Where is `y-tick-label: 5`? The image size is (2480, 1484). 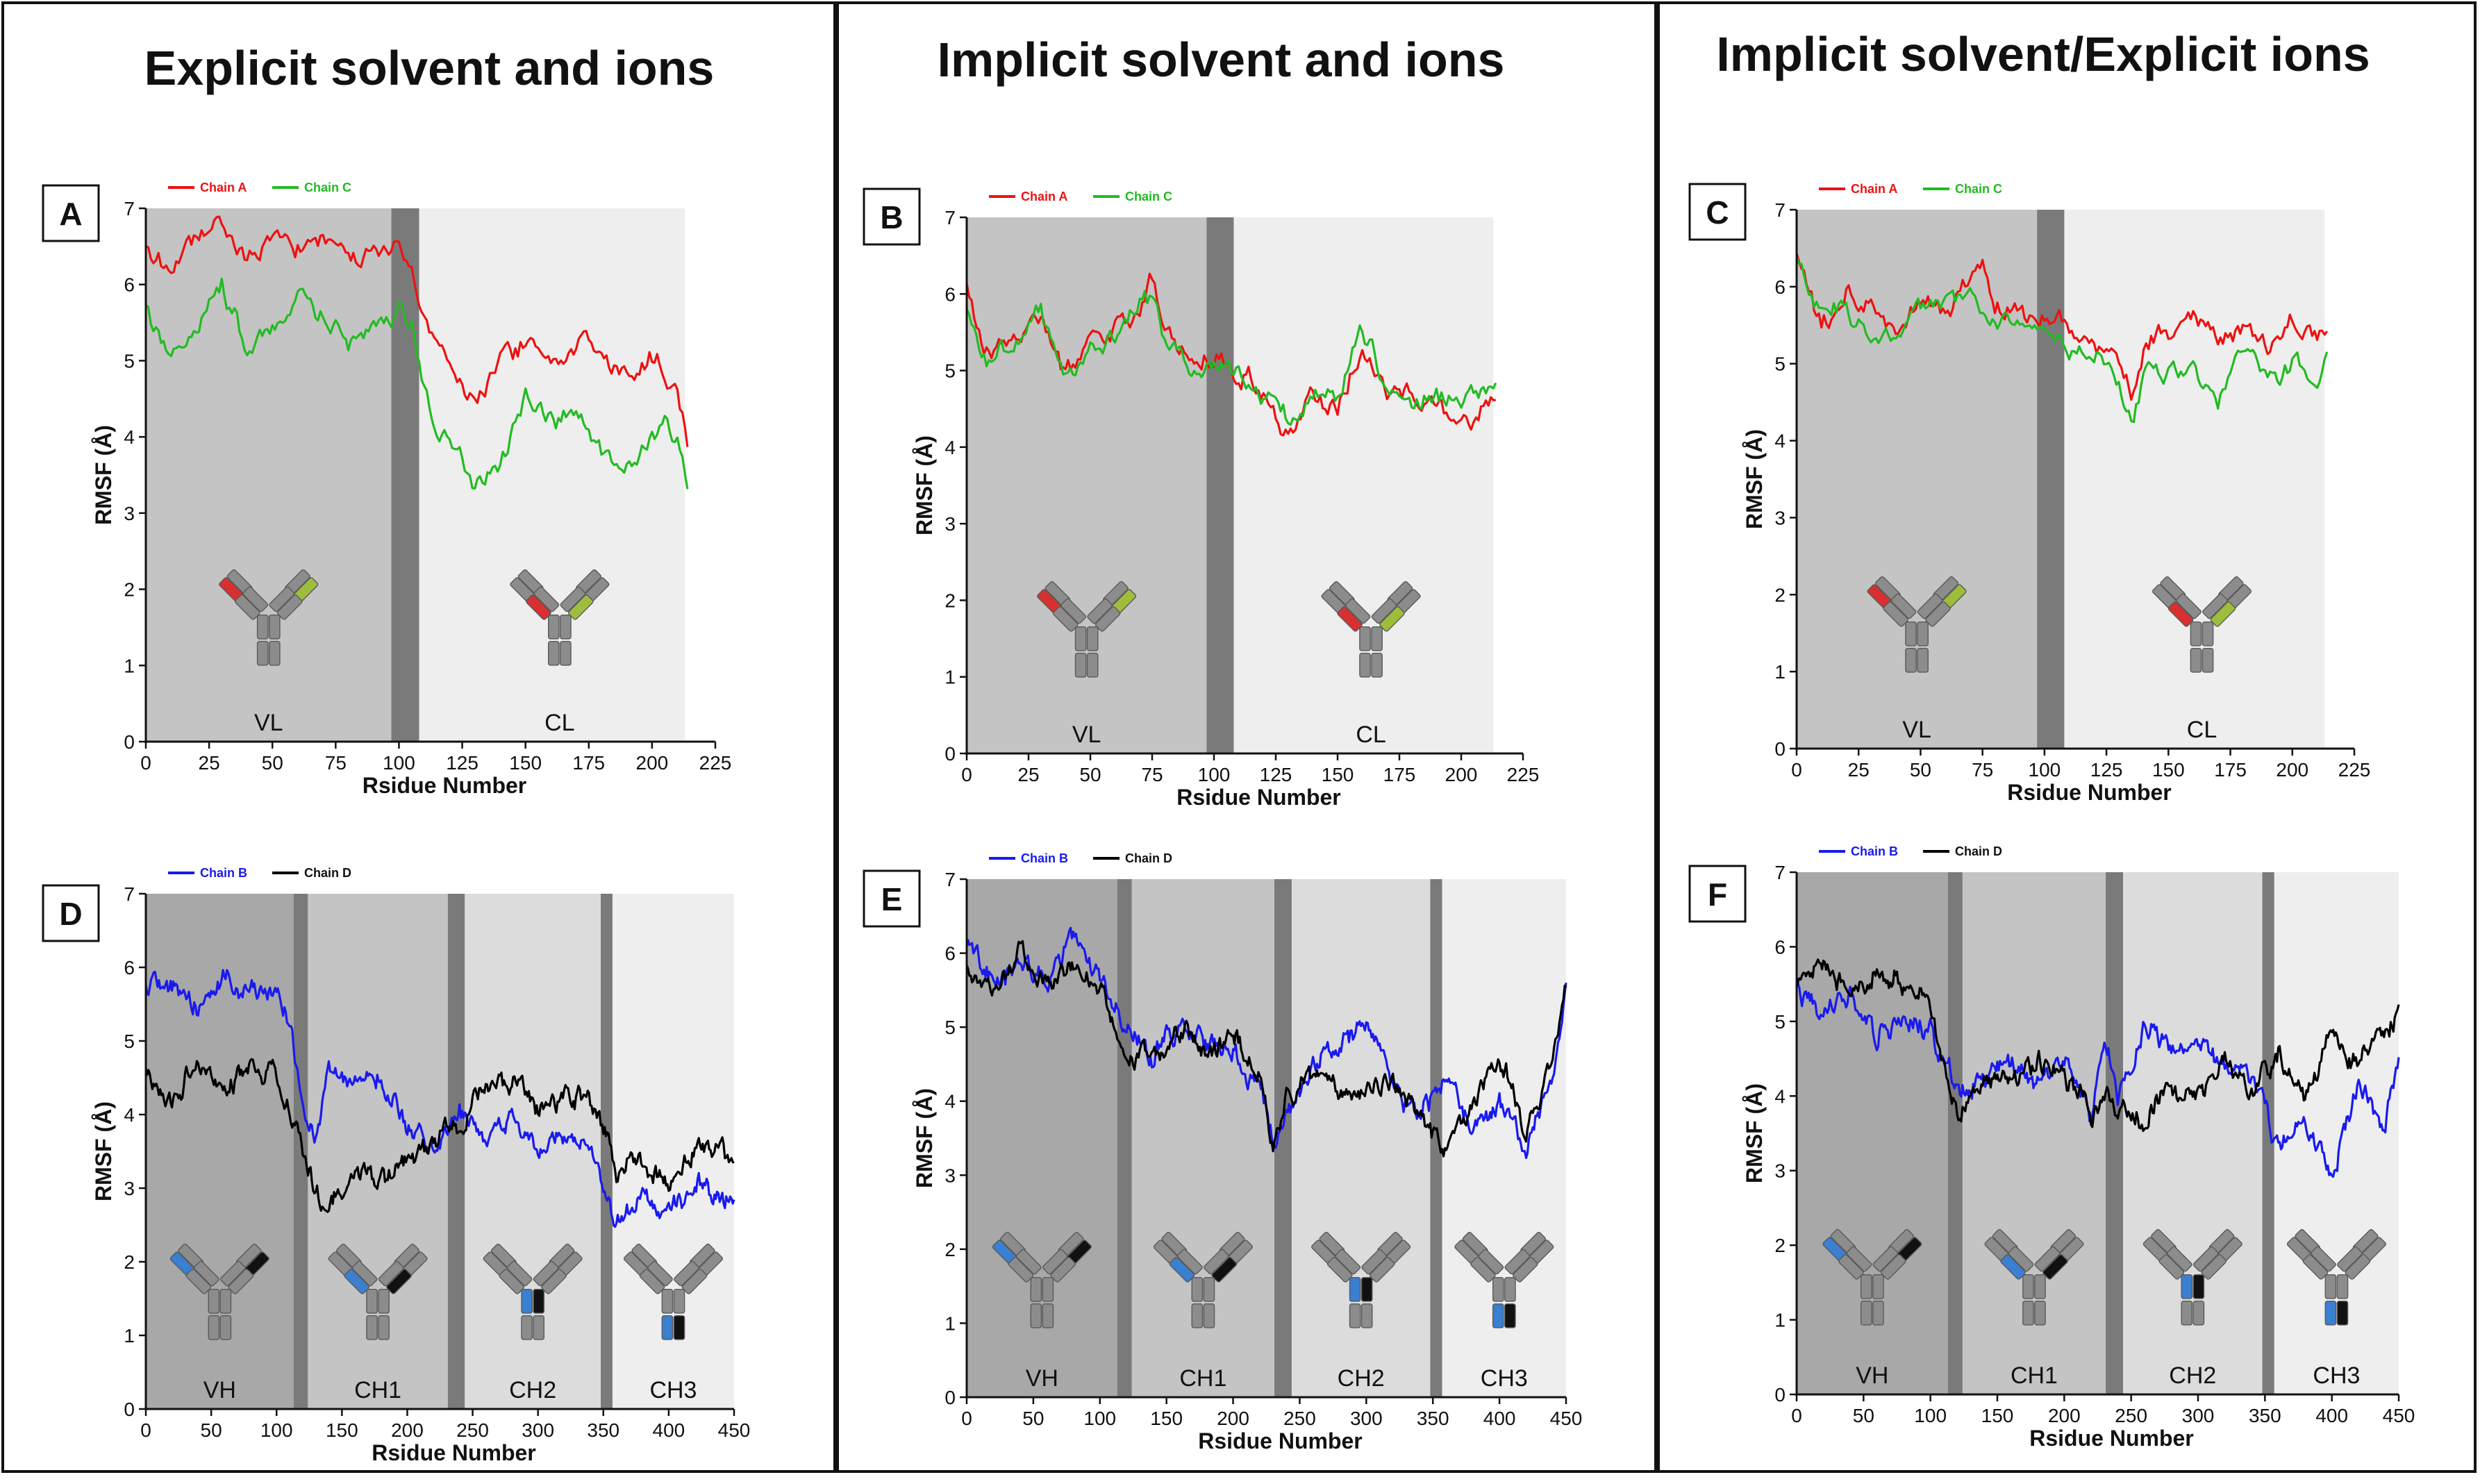
y-tick-label: 5 is located at coordinates (950, 1027).